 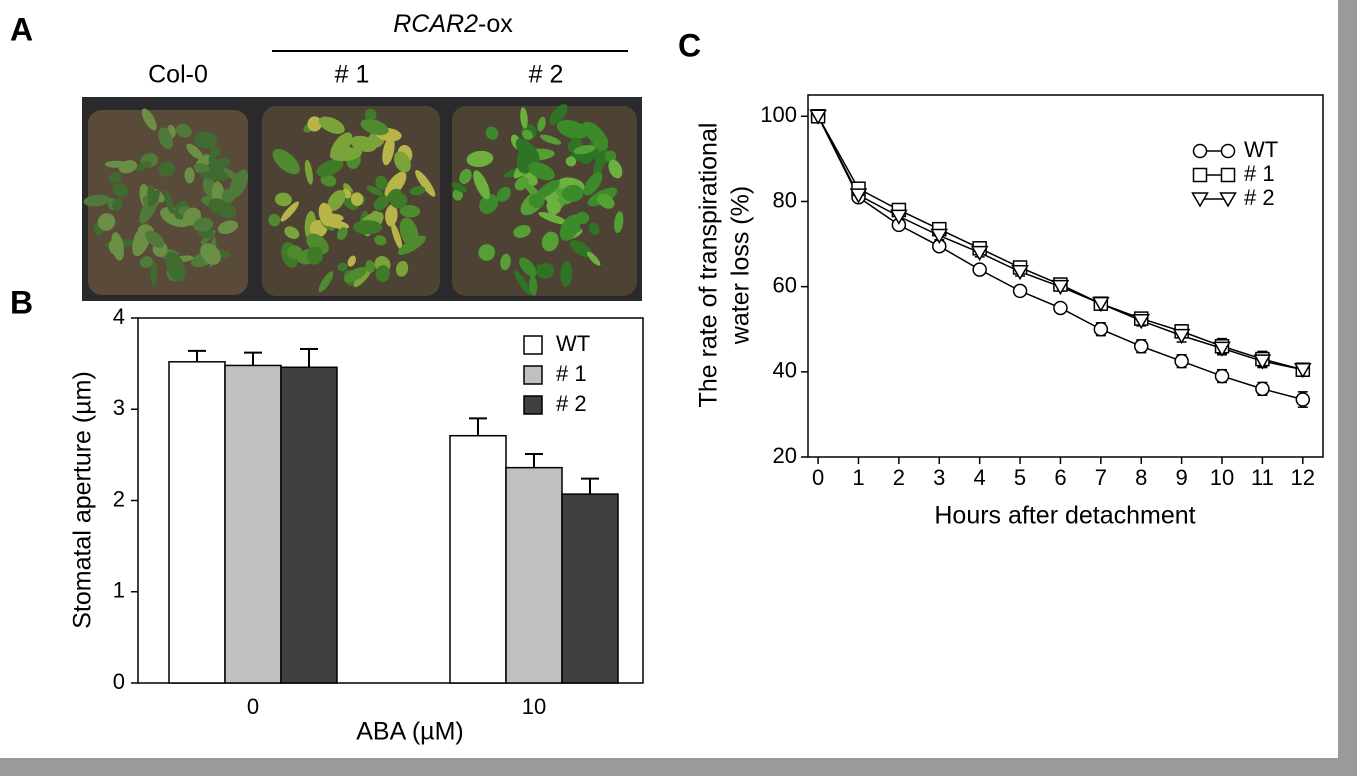 What do you see at coordinates (1101, 477) in the screenshot?
I see `x-tick-label: 7` at bounding box center [1101, 477].